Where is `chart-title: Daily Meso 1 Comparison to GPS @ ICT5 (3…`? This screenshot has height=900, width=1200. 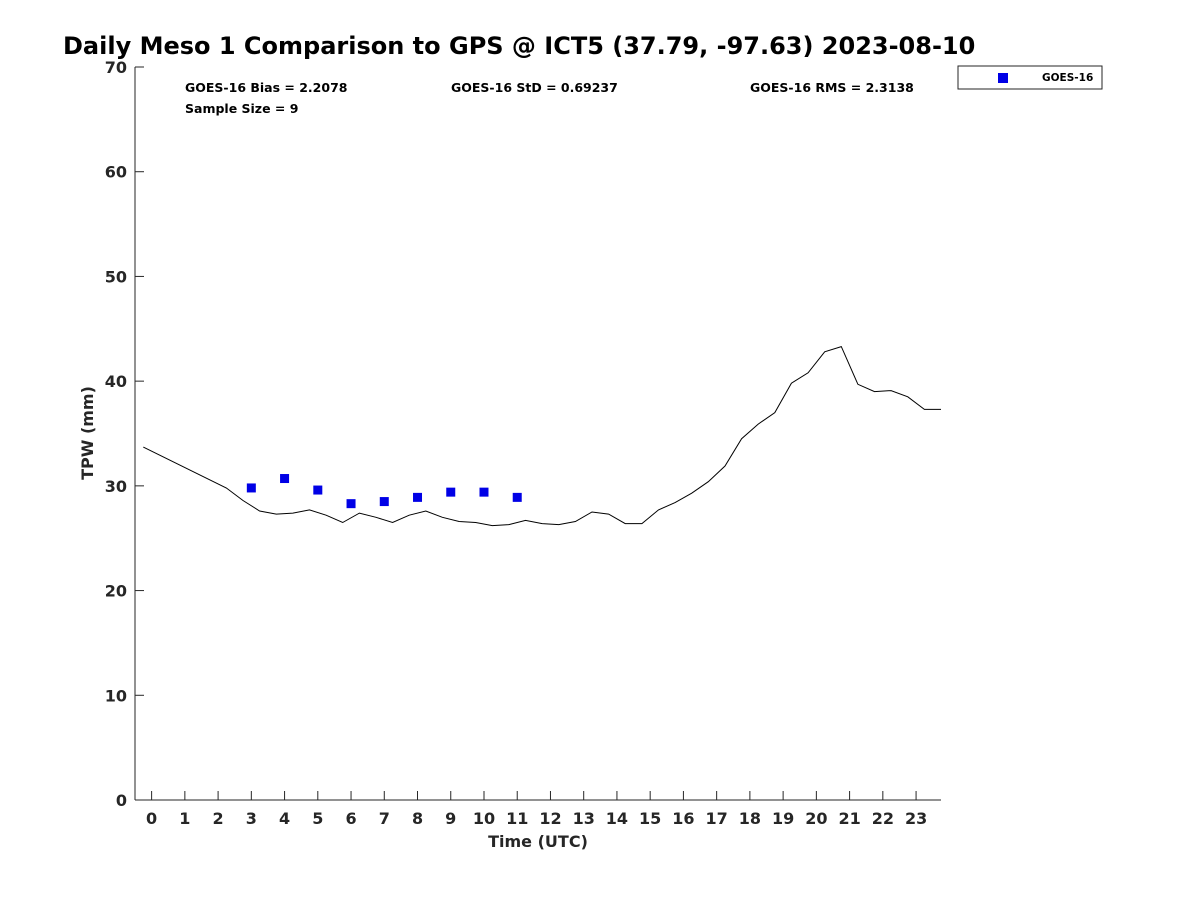 chart-title: Daily Meso 1 Comparison to GPS @ ICT5 (3… is located at coordinates (519, 46).